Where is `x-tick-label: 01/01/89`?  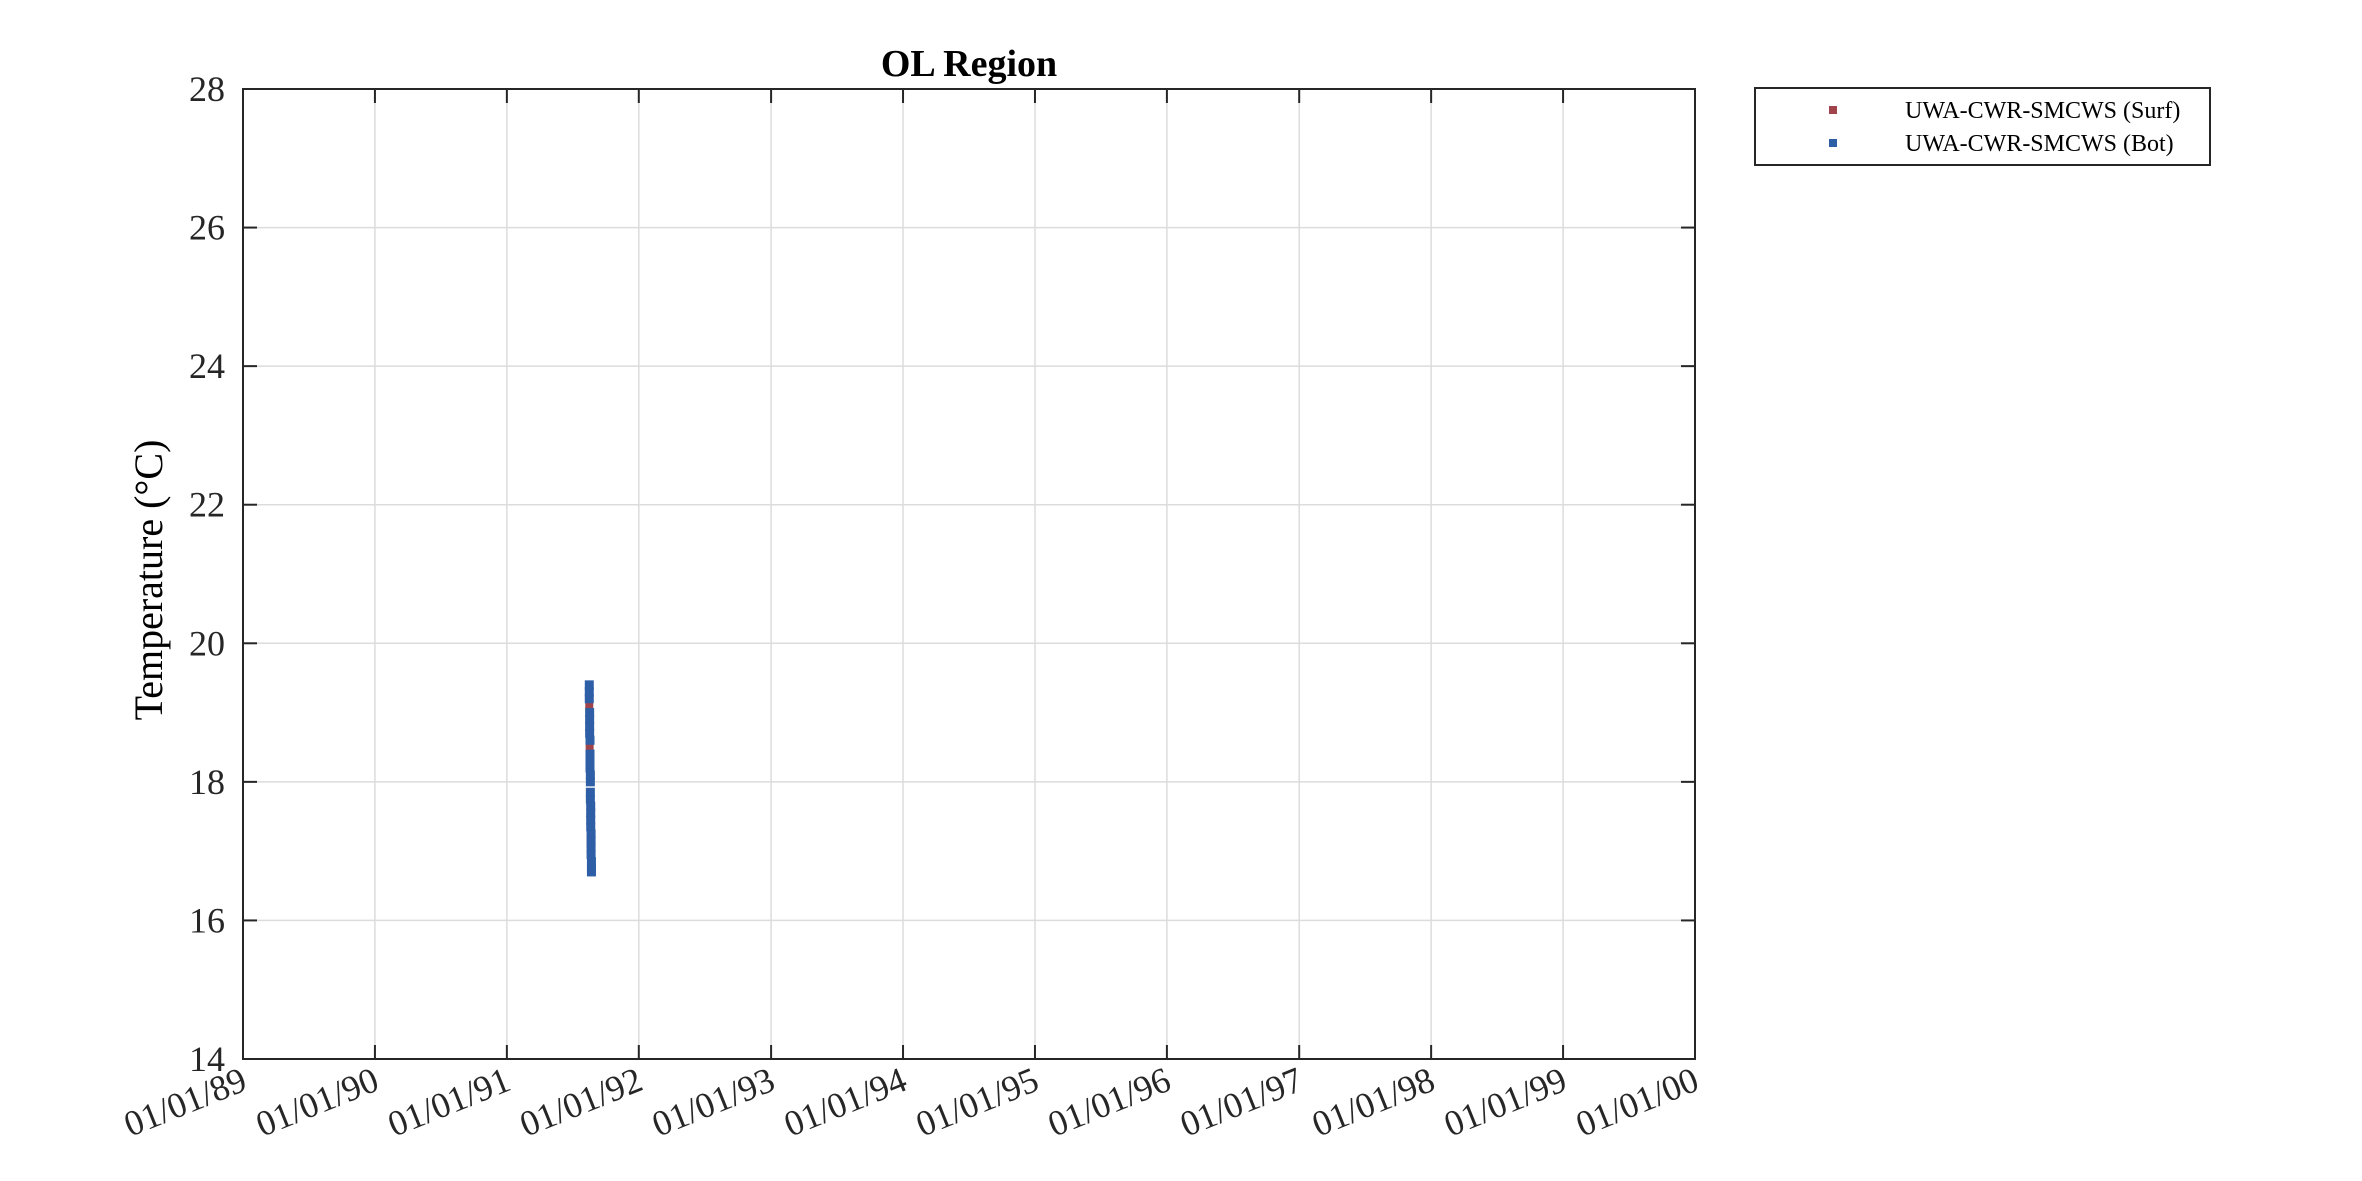
x-tick-label: 01/01/89 is located at coordinates (185, 1101).